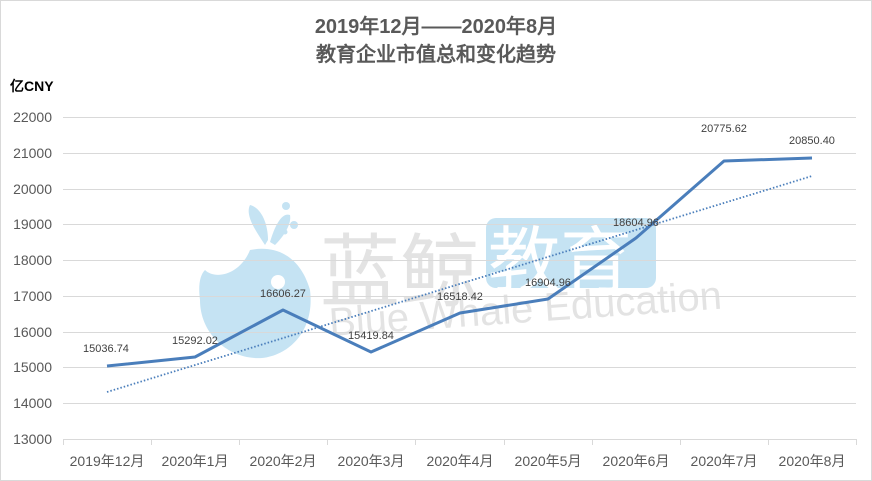 Image resolution: width=872 pixels, height=481 pixels. What do you see at coordinates (724, 129) in the screenshot?
I see `svg-text: 20775.62` at bounding box center [724, 129].